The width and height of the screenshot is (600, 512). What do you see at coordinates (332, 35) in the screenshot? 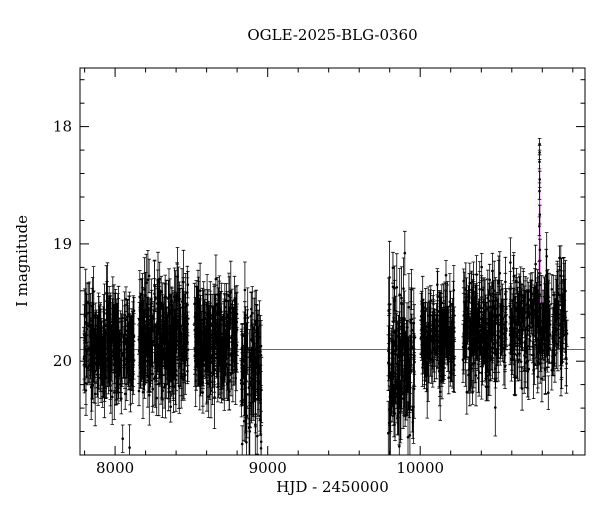
I see `chart-title: OGLE-2025-BLG-0360` at bounding box center [332, 35].